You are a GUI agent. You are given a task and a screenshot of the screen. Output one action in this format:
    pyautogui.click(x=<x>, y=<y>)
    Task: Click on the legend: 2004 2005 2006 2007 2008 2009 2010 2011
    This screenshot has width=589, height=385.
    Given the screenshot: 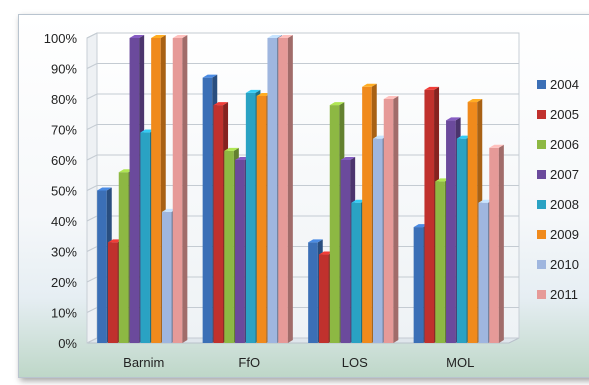 What is the action you would take?
    pyautogui.click(x=558, y=189)
    